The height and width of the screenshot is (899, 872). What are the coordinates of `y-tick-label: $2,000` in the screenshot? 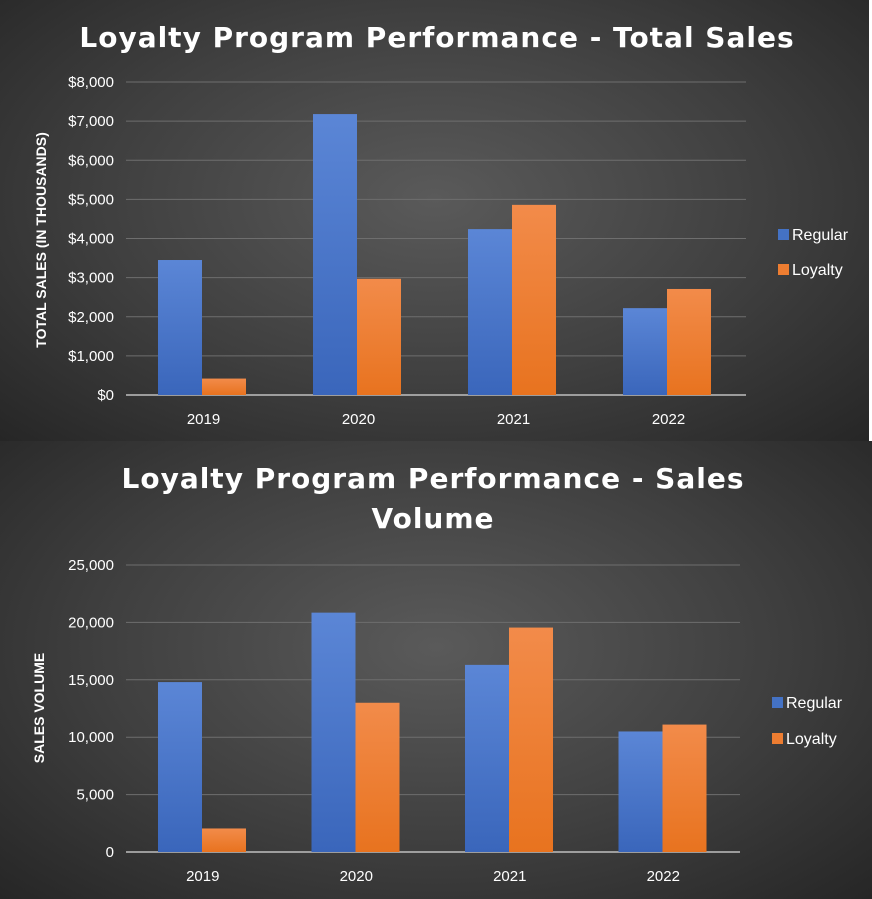 It's located at (91, 317).